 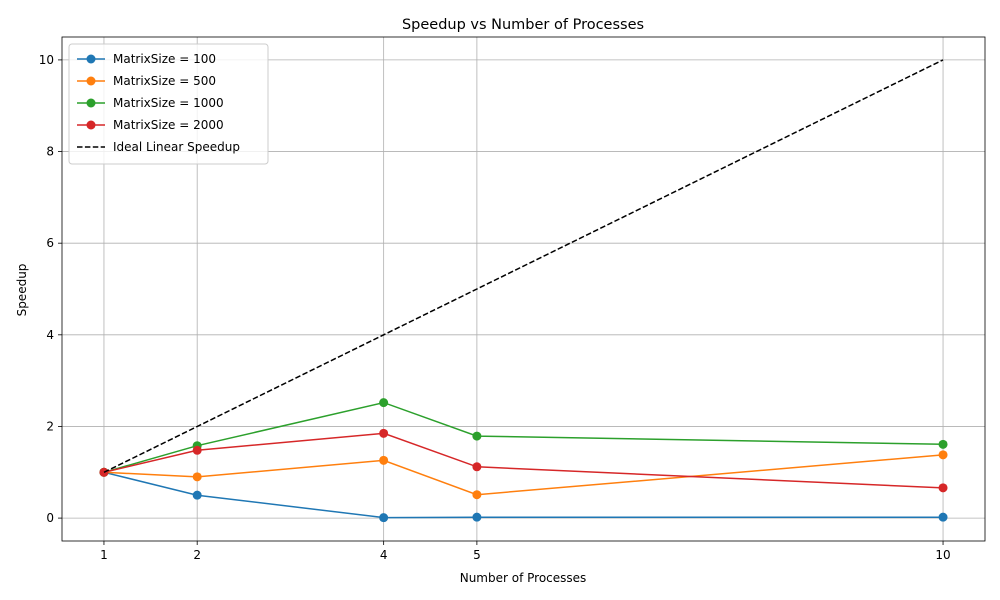 What do you see at coordinates (523, 25) in the screenshot?
I see `chart-title: Speedup vs Number of Processes` at bounding box center [523, 25].